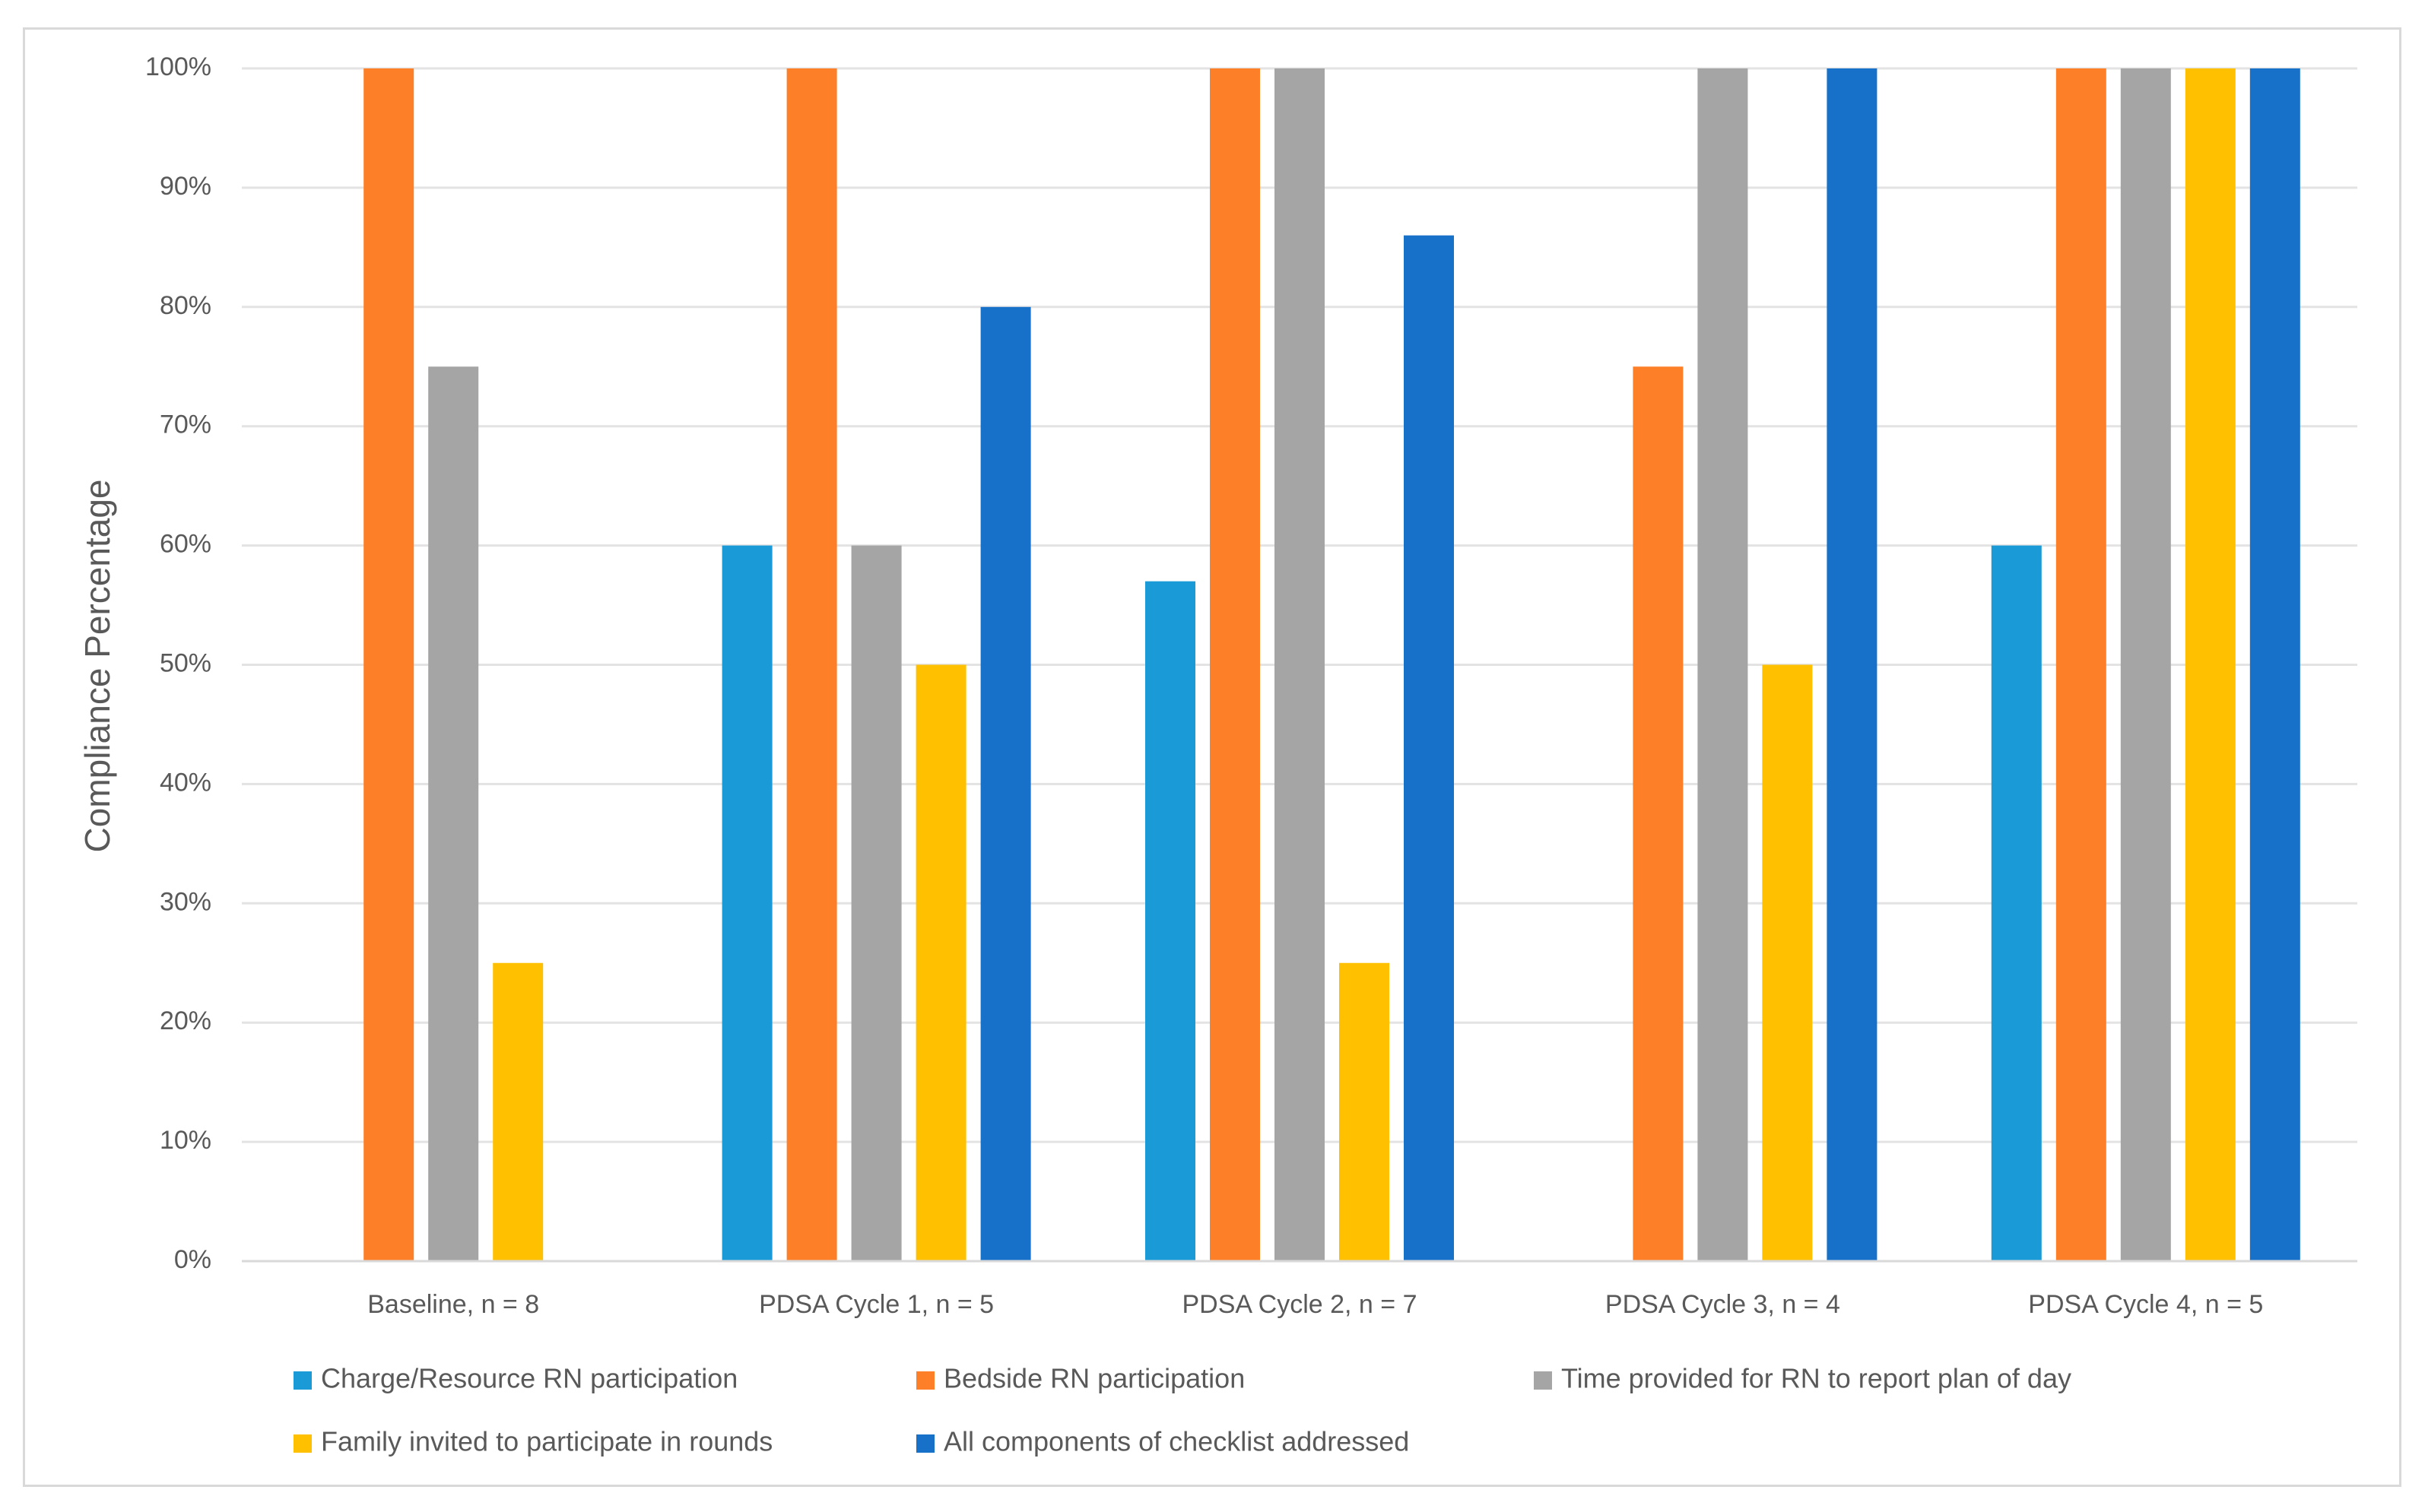 Image resolution: width=2425 pixels, height=1512 pixels. I want to click on y-tick-label: 80%, so click(185, 305).